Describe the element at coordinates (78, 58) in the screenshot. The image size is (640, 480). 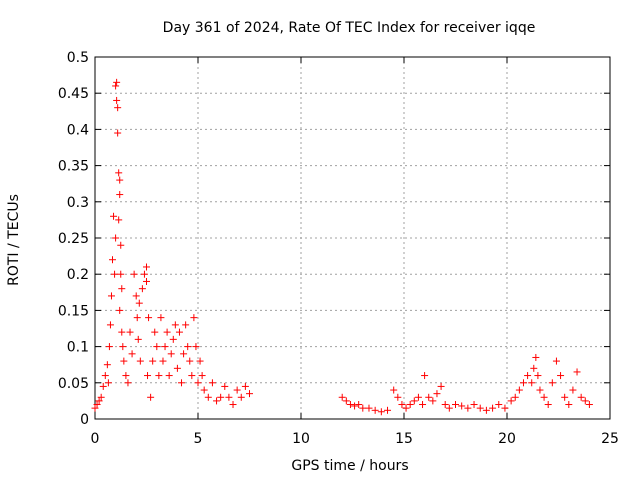
I see `y-tick-label: 0.5` at that location.